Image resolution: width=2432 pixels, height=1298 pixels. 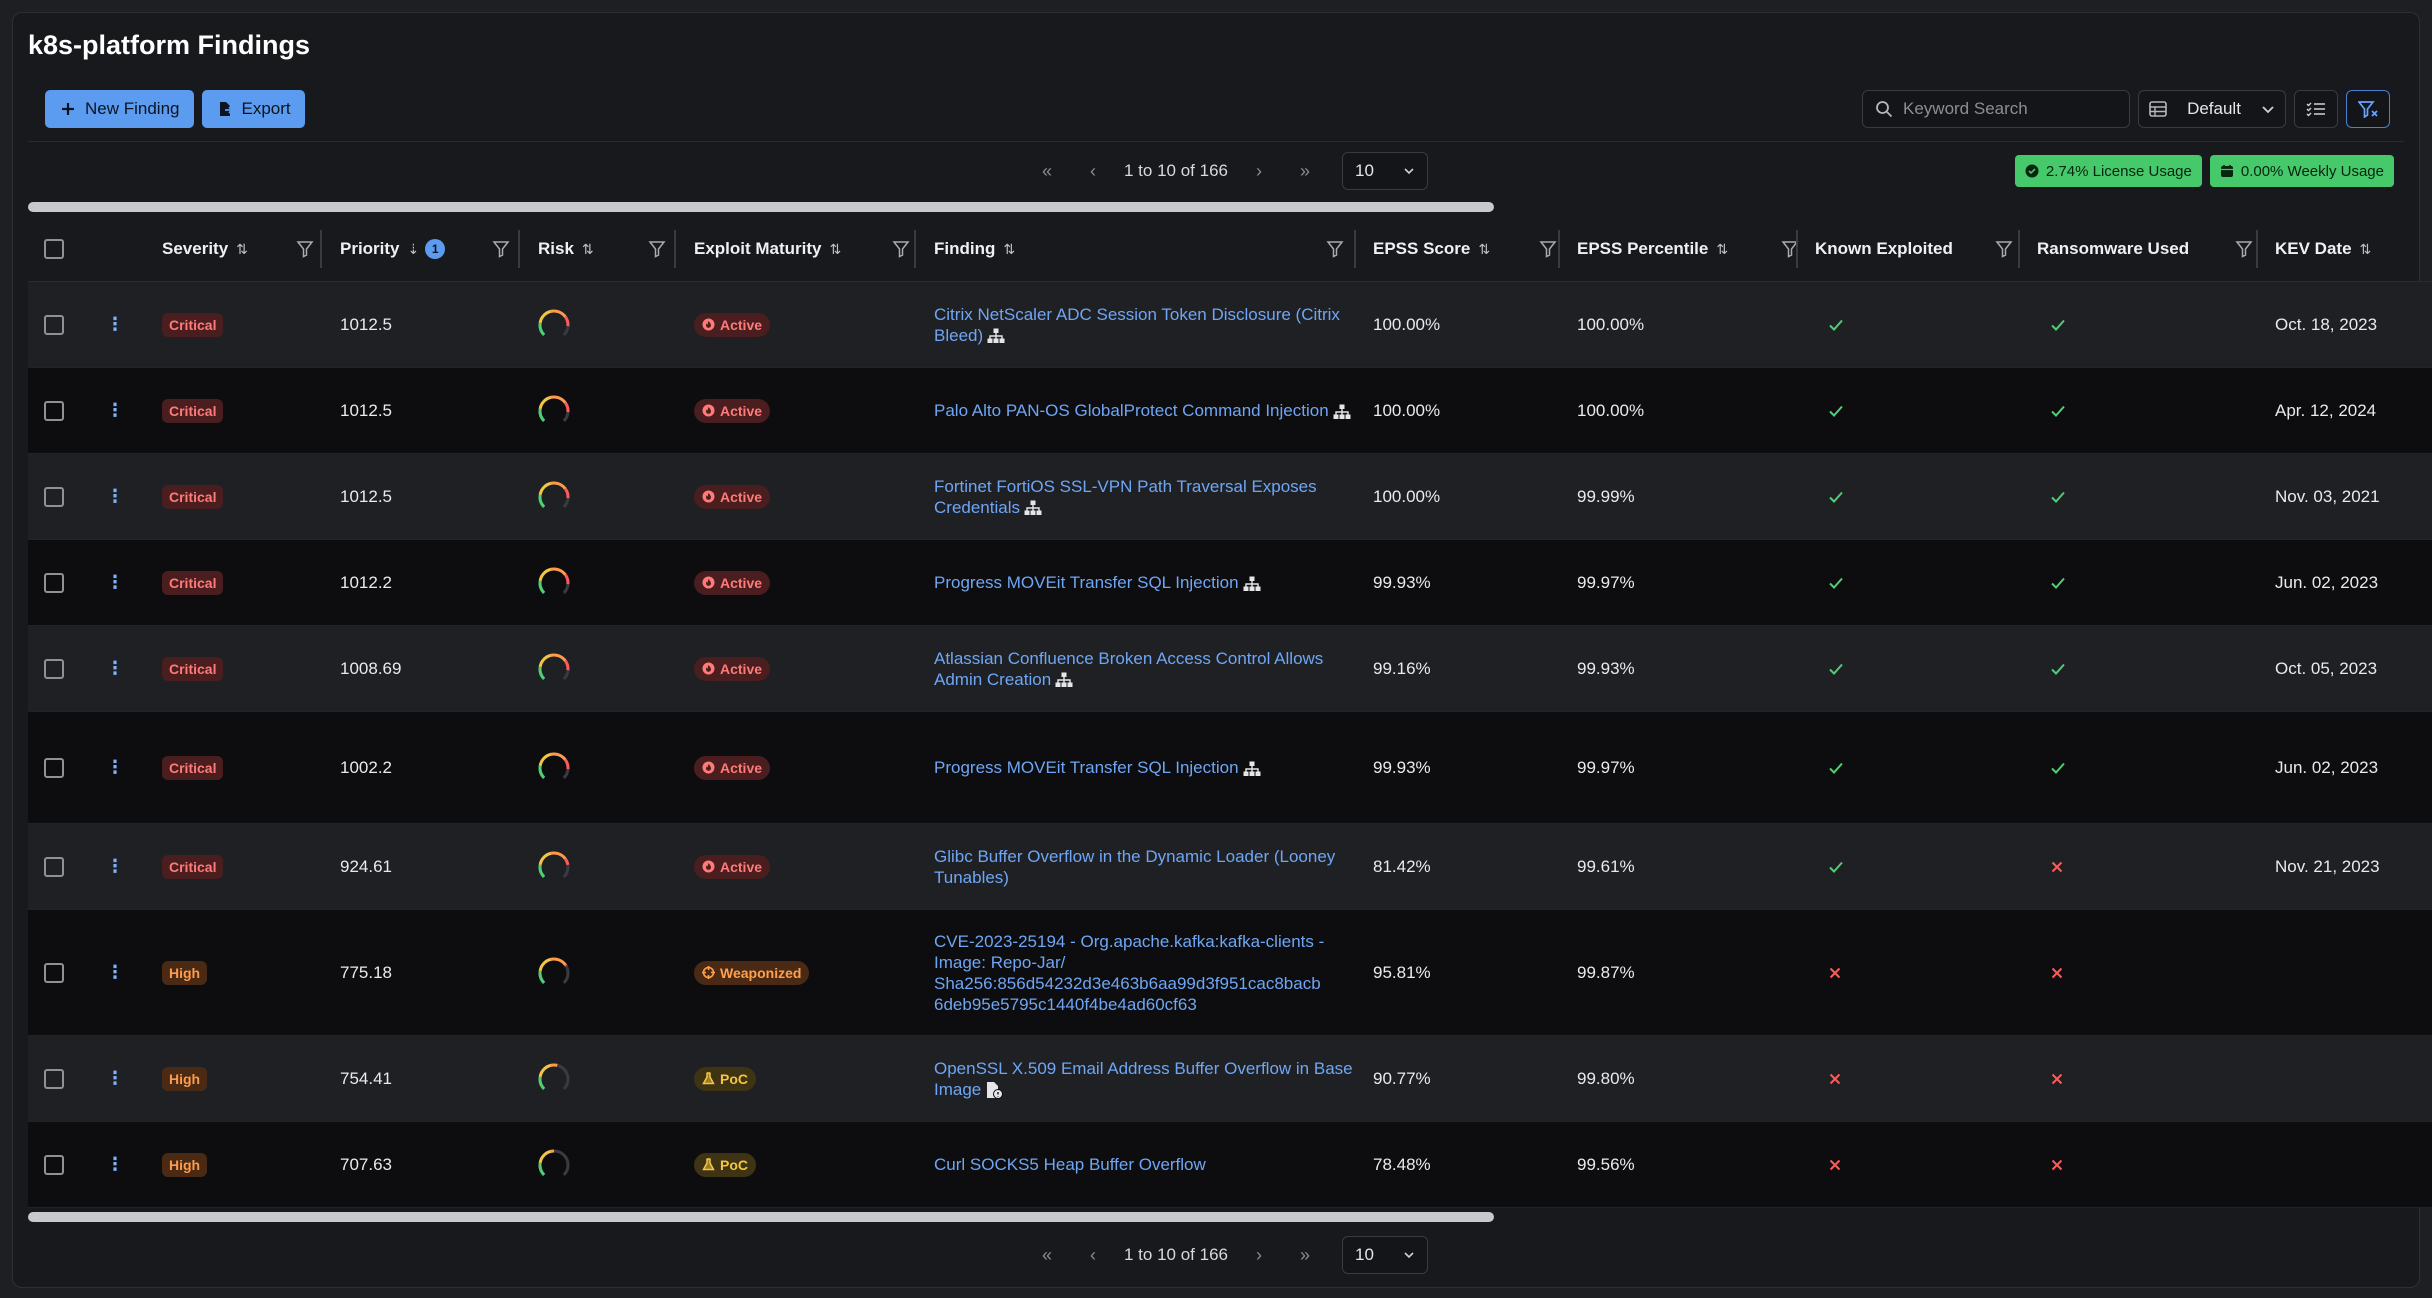 I want to click on sort-desc-icon: ⇣, so click(x=413, y=248).